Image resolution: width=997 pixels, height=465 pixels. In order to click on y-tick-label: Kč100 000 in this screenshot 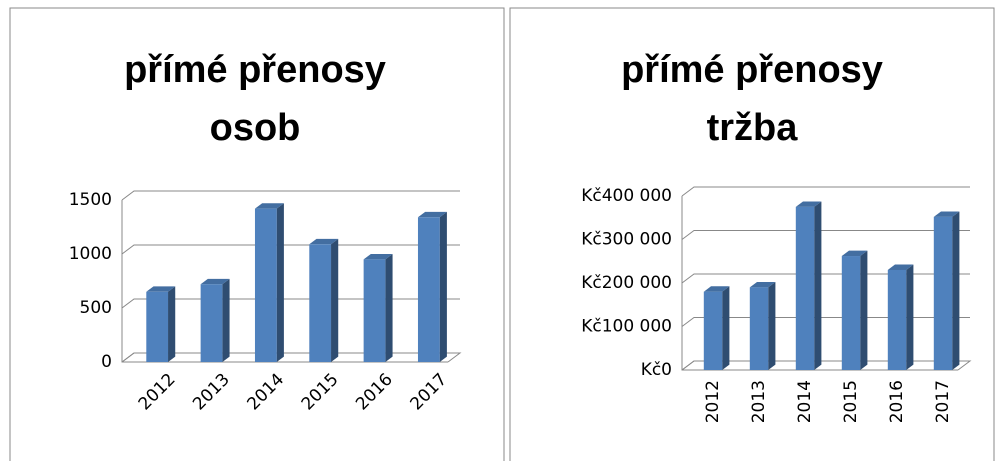, I will do `click(626, 327)`.